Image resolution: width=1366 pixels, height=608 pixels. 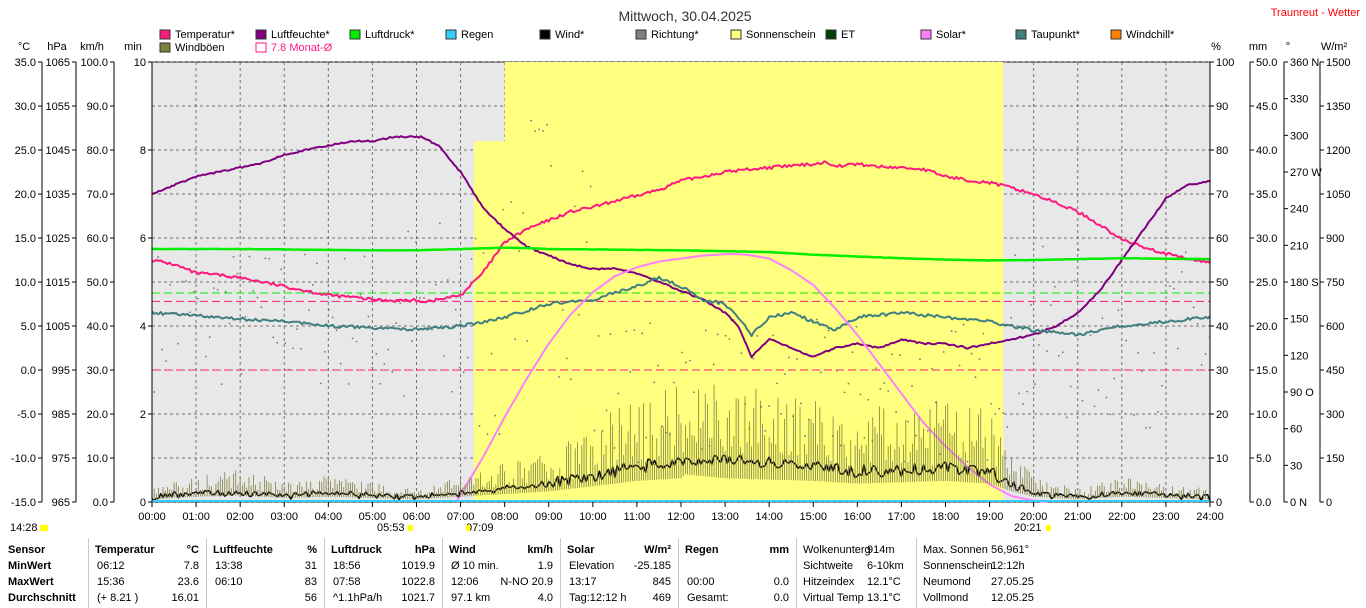 I want to click on axis-tick-solar: 900, so click(x=1335, y=239).